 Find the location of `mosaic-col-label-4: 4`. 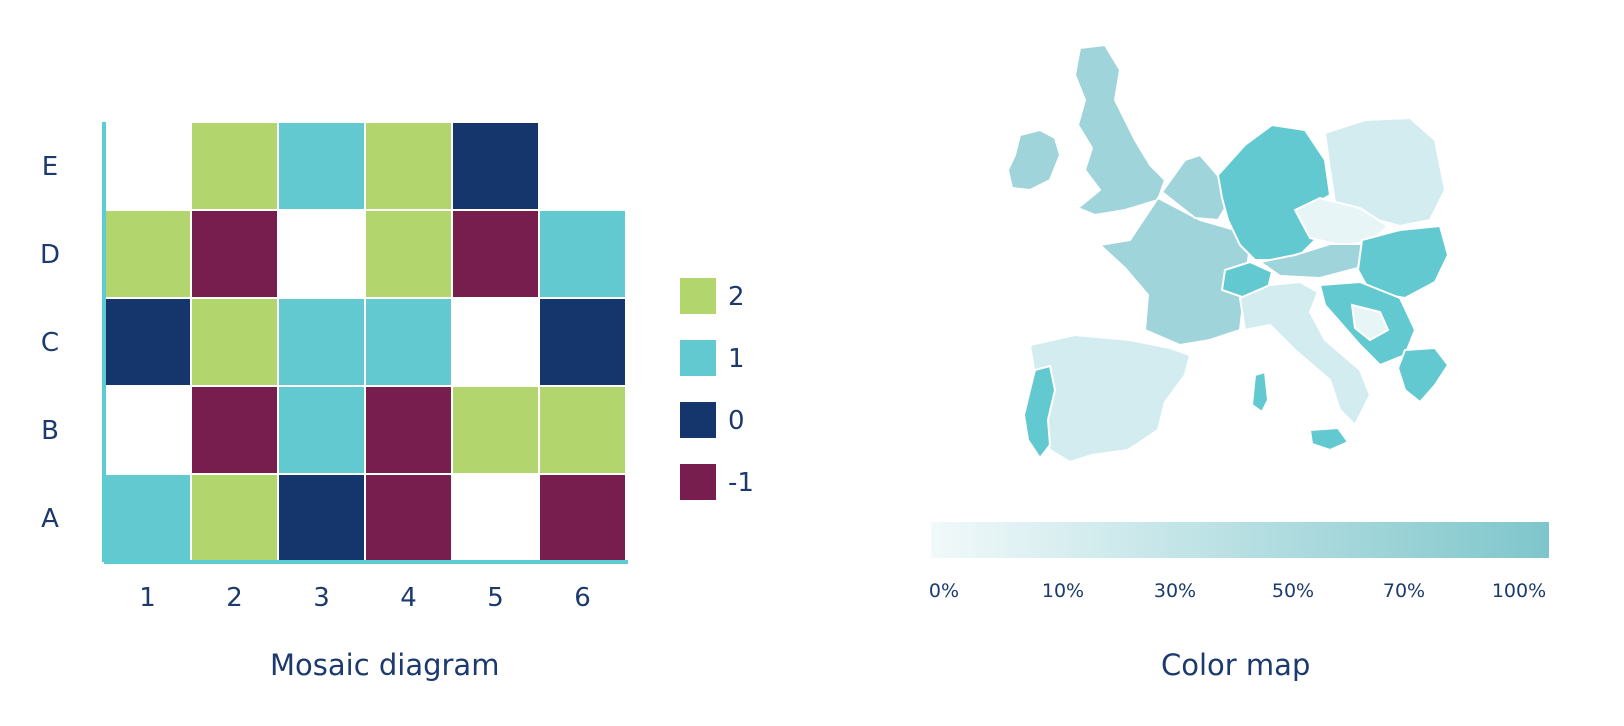

mosaic-col-label-4: 4 is located at coordinates (408, 598).